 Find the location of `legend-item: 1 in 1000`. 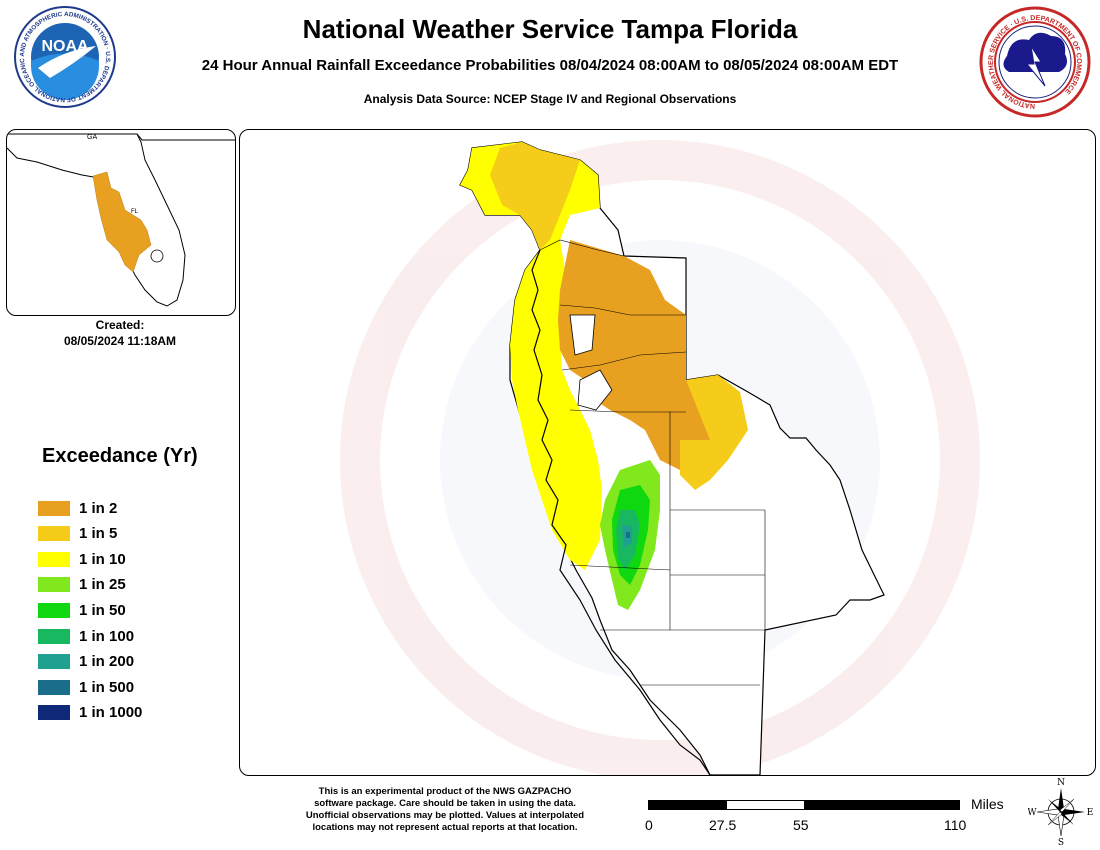

legend-item: 1 in 1000 is located at coordinates (90, 713).